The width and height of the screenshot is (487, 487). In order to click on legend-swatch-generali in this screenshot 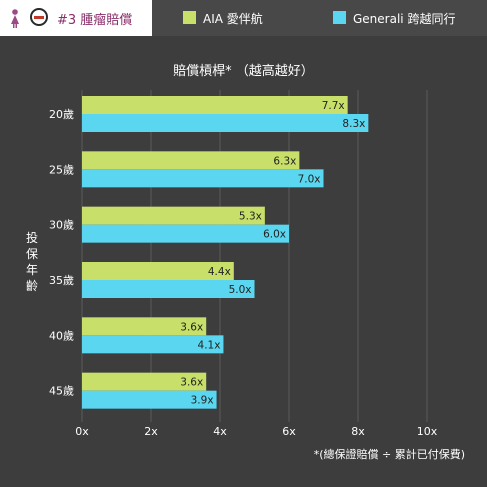, I will do `click(339, 17)`.